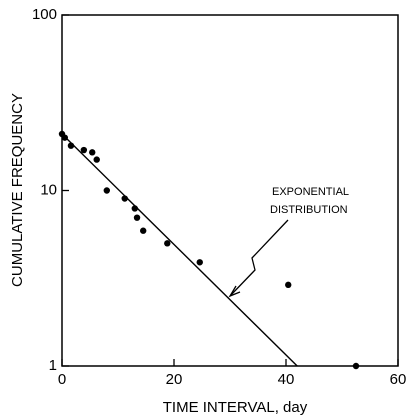  What do you see at coordinates (310, 192) in the screenshot?
I see `annotation: EXPONENTIAL` at bounding box center [310, 192].